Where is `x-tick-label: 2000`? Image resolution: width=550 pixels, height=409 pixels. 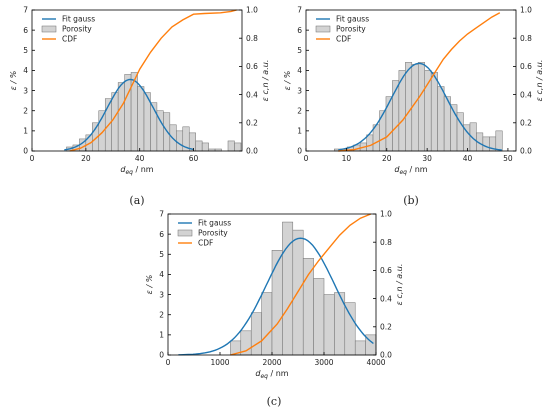
x-tick-label: 2000 is located at coordinates (271, 362).